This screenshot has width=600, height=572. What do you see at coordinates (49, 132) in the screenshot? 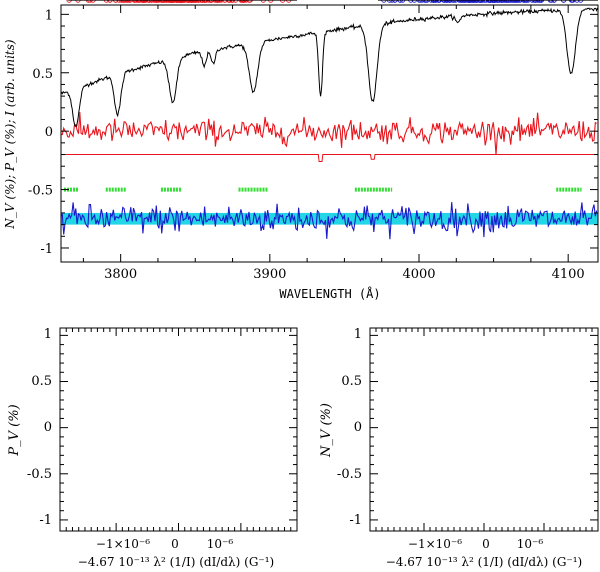
I see `top-ytick-label: 0` at bounding box center [49, 132].